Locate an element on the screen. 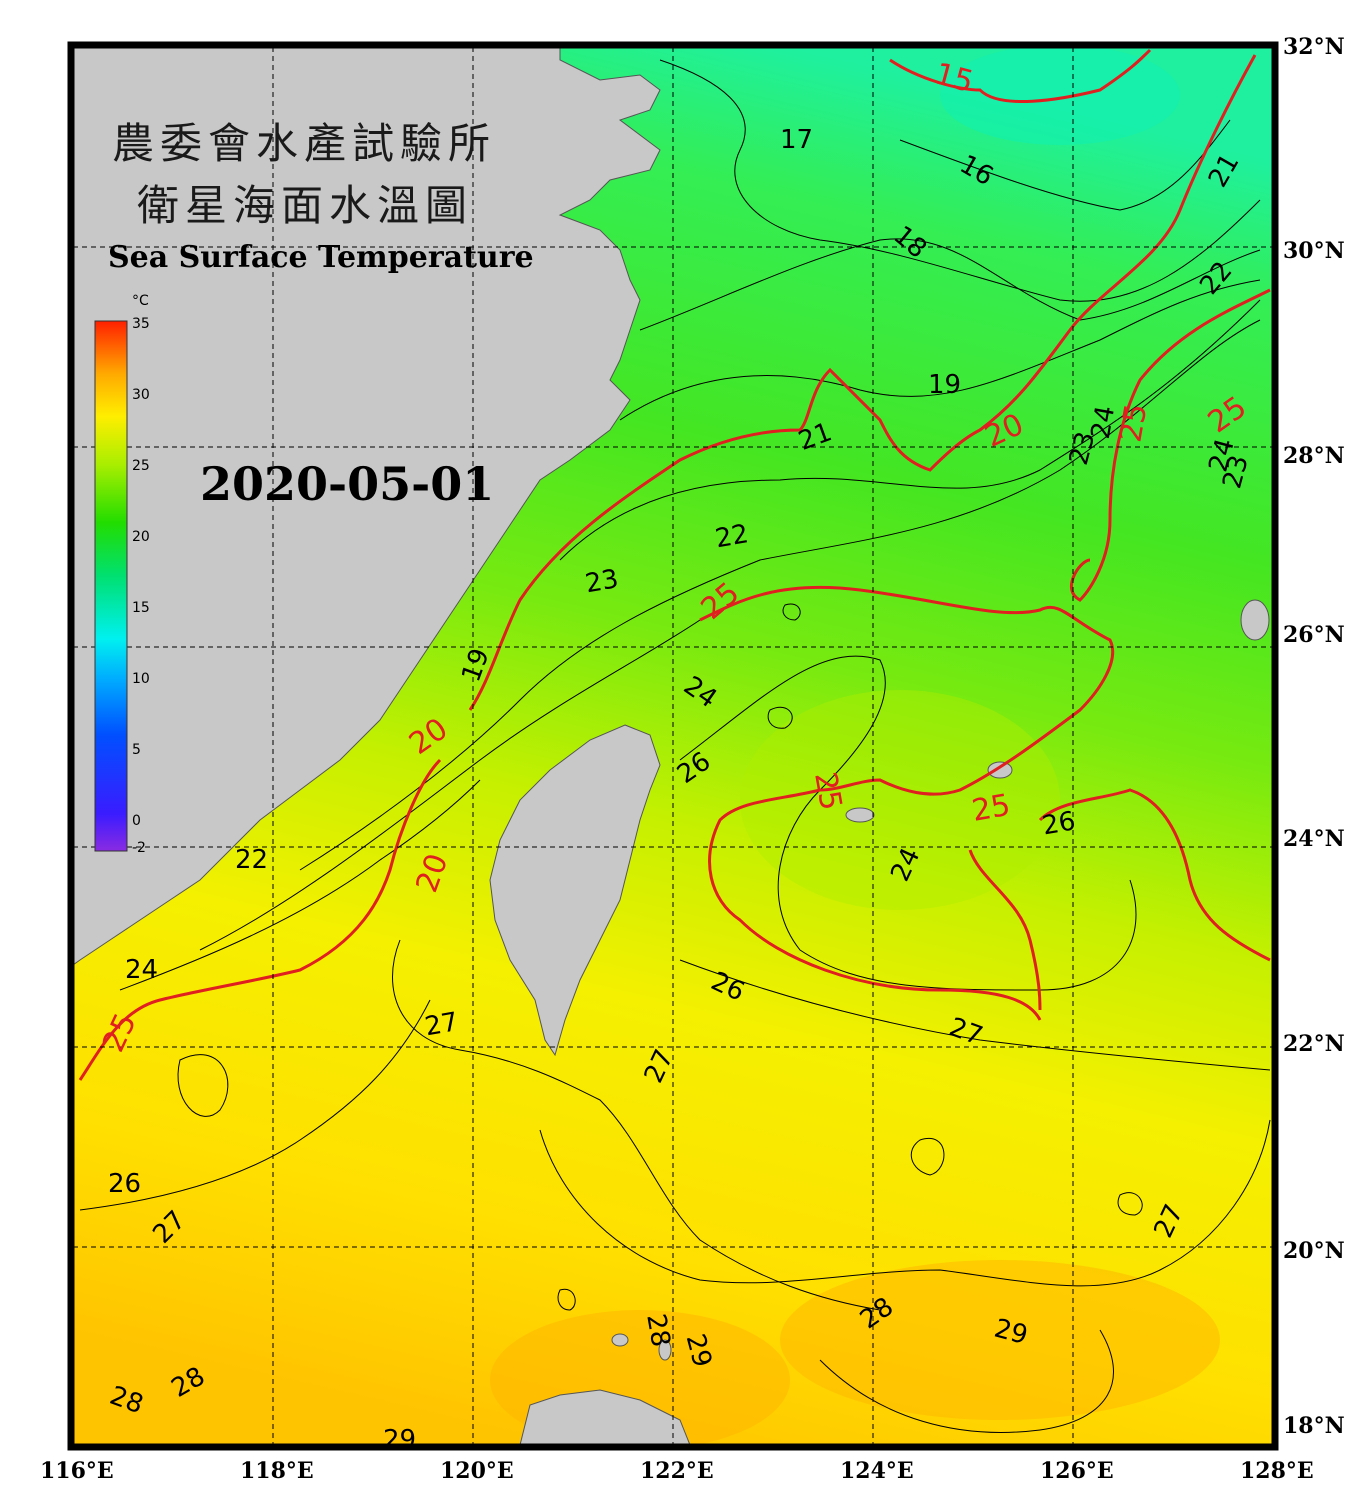  date-label: 2020-05-01 is located at coordinates (347, 484).